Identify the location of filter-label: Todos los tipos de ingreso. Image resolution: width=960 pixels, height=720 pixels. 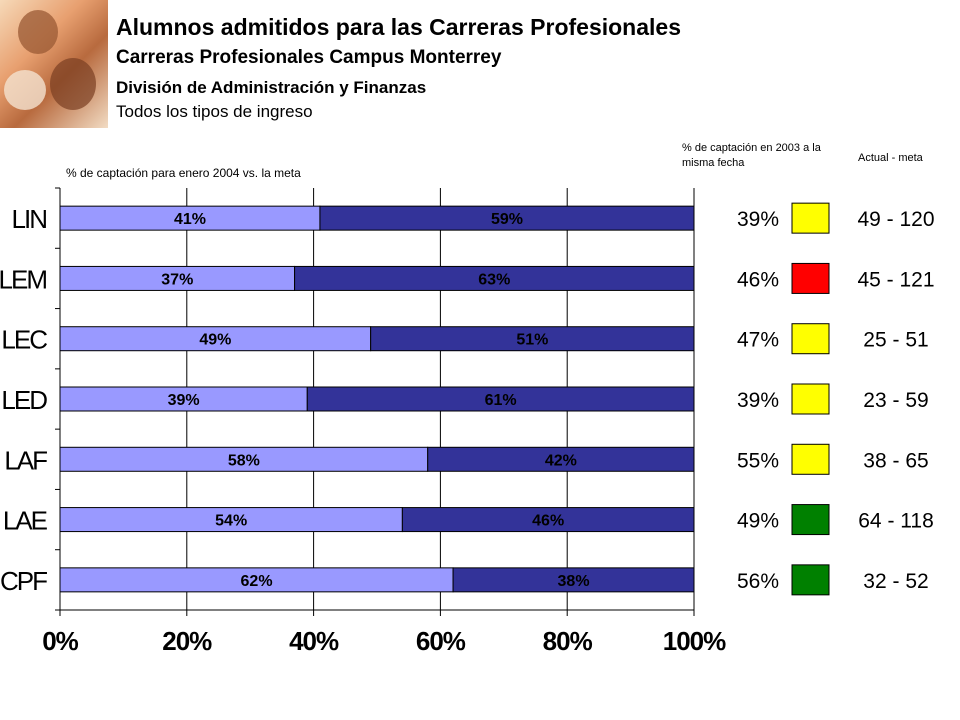
(214, 111).